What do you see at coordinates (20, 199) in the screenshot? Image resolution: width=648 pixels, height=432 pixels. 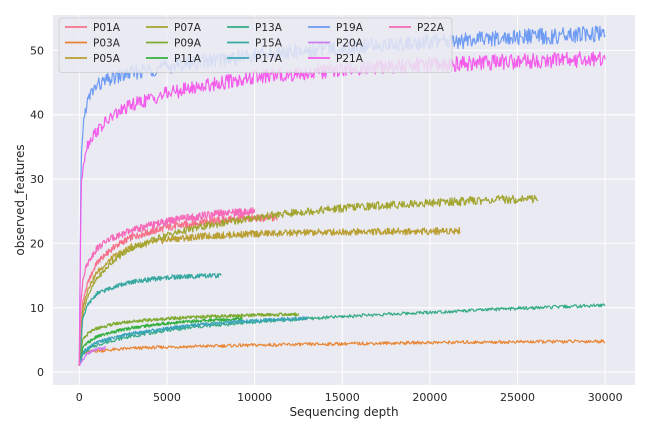 I see `y-axis-label: observed_features` at bounding box center [20, 199].